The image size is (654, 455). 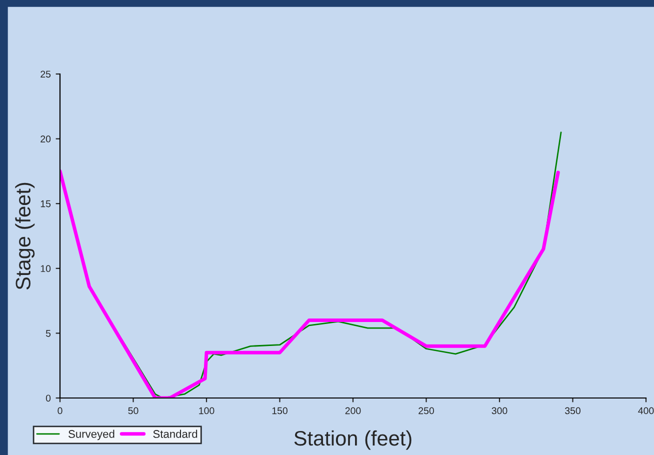 What do you see at coordinates (426, 410) in the screenshot?
I see `x-tick-label: 250` at bounding box center [426, 410].